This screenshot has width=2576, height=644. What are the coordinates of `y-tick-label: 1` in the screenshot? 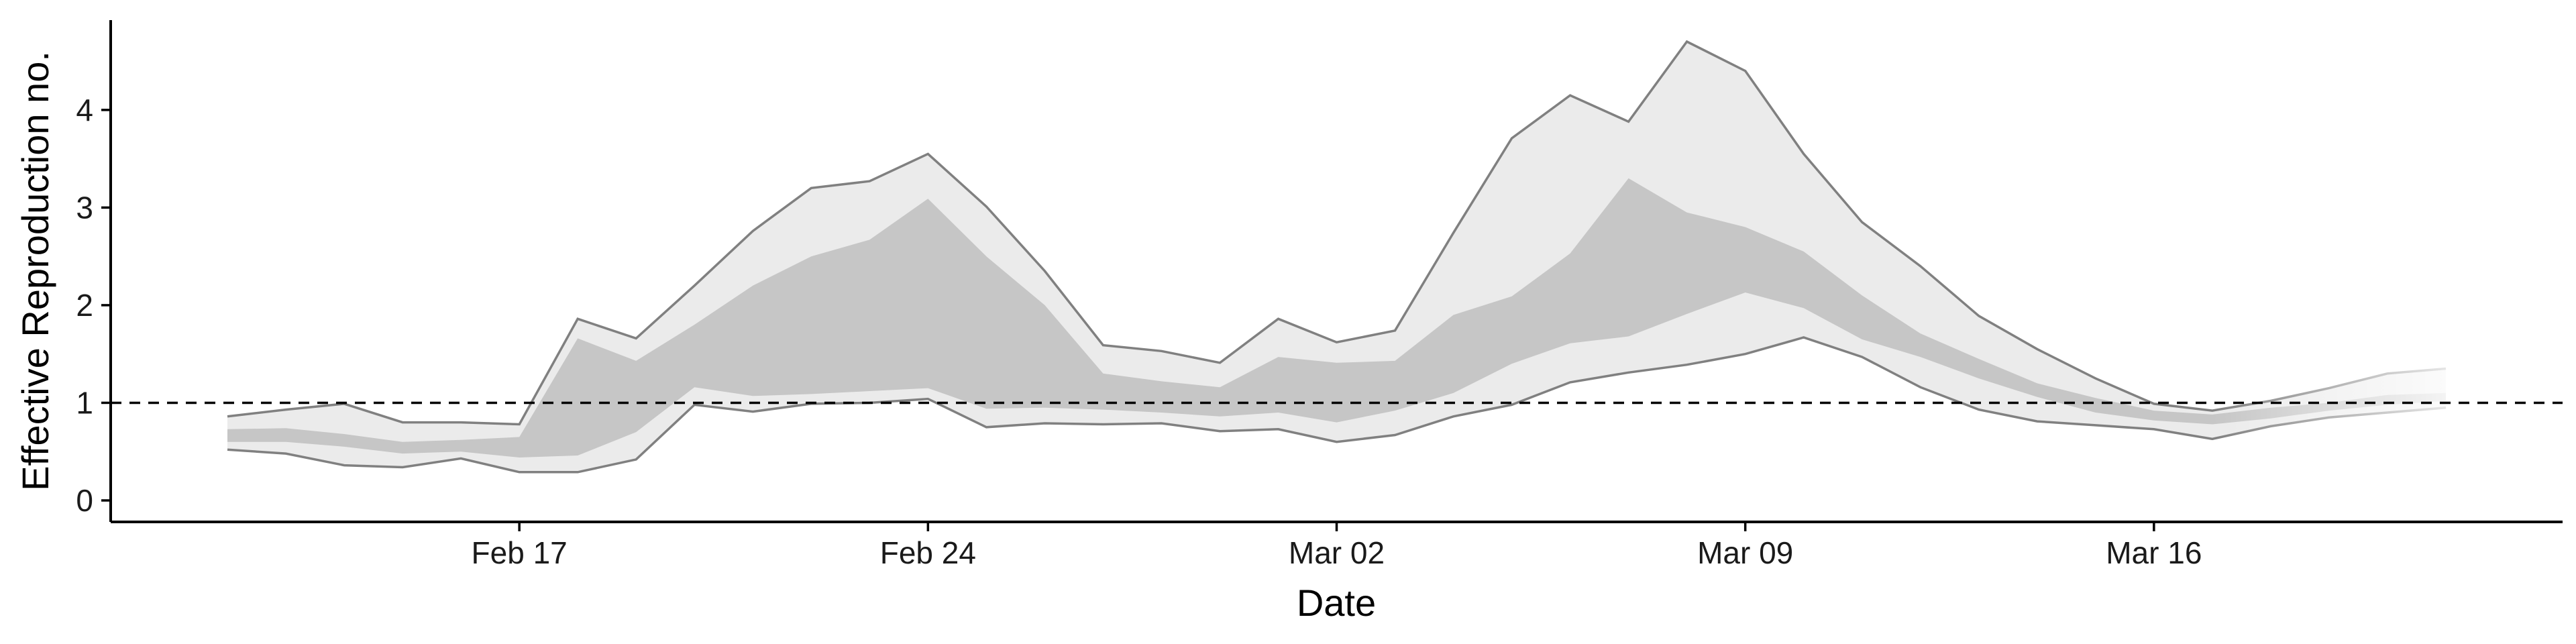 It's located at (84, 402).